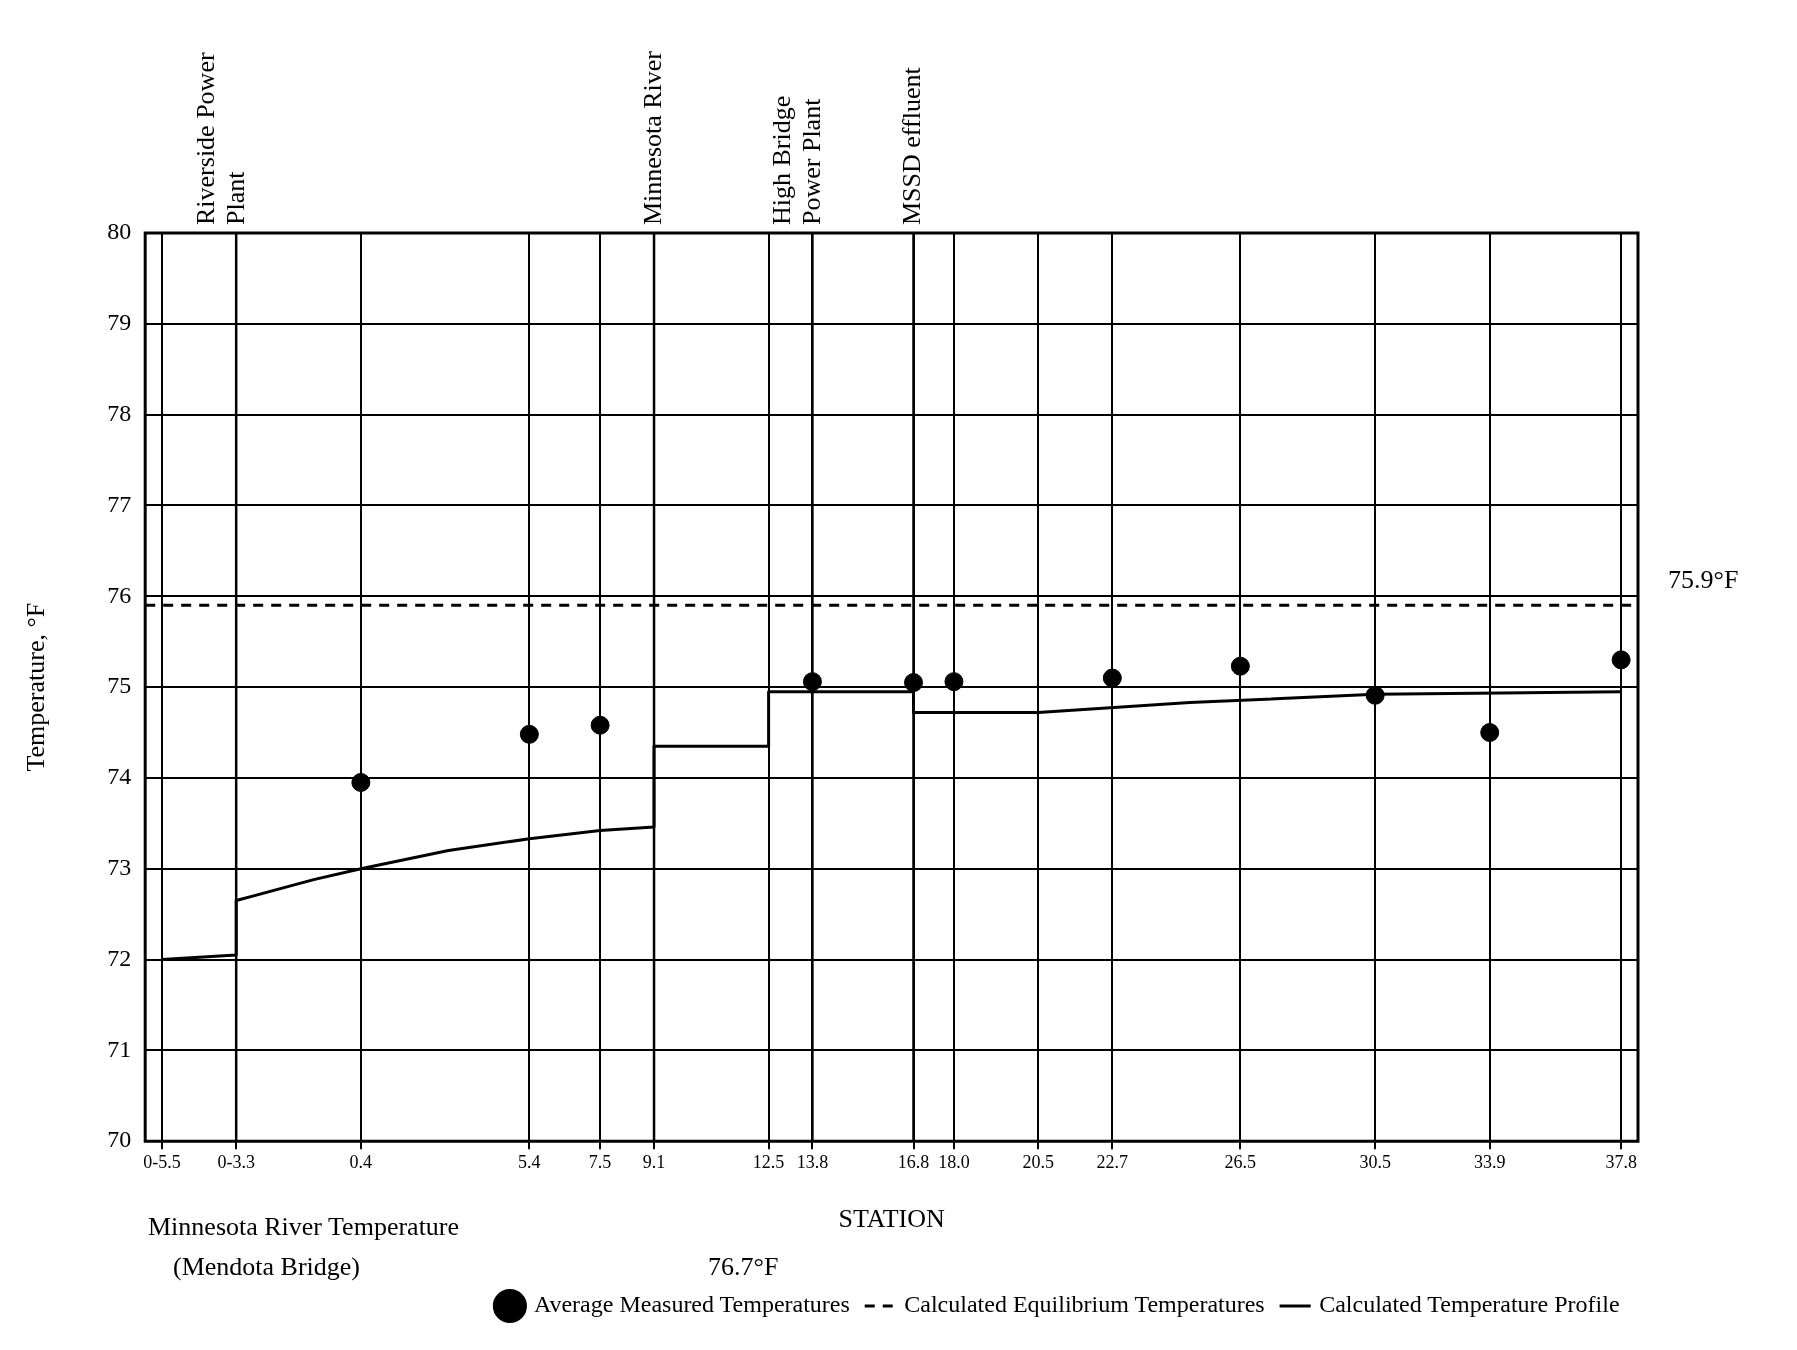 This screenshot has height=1350, width=1797. What do you see at coordinates (654, 1161) in the screenshot?
I see `x-tick-label: 9.1` at bounding box center [654, 1161].